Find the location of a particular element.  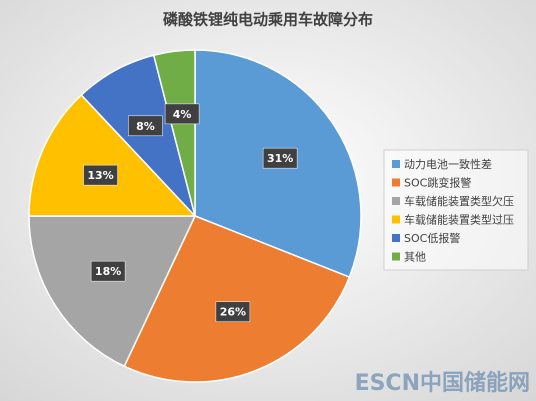

legend-label: 其他 is located at coordinates (415, 257).